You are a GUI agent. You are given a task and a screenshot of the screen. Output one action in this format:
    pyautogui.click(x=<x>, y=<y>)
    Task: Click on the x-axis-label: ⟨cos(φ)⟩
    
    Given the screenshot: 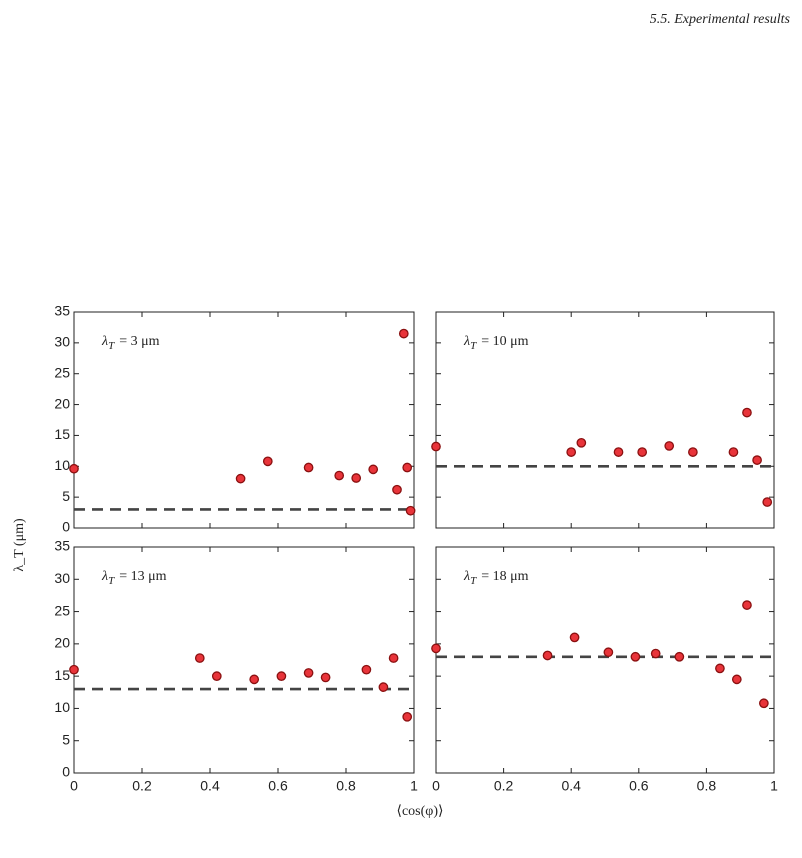 What is the action you would take?
    pyautogui.click(x=420, y=811)
    